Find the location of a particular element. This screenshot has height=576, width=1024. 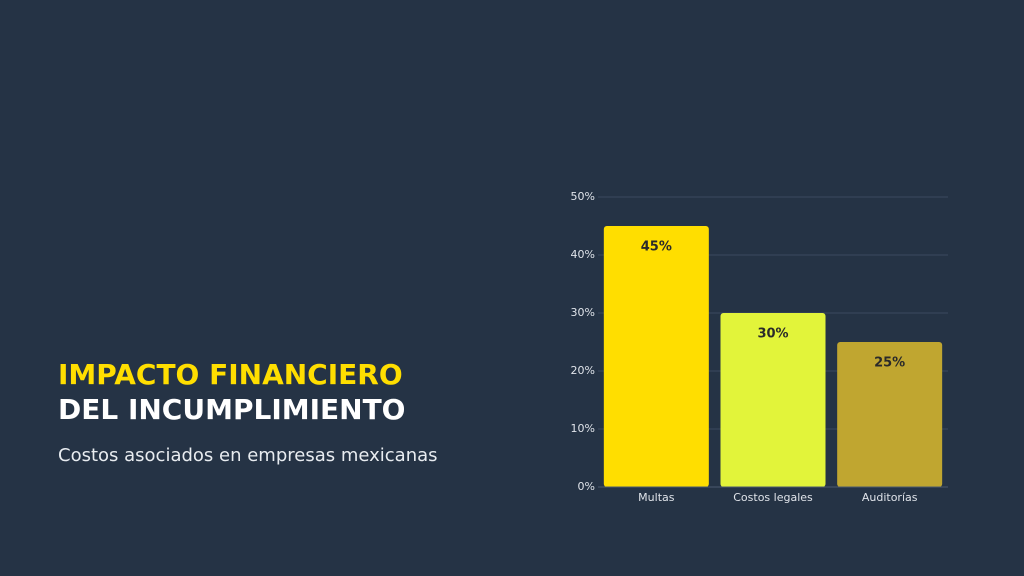

value-label: 30% is located at coordinates (772, 334).